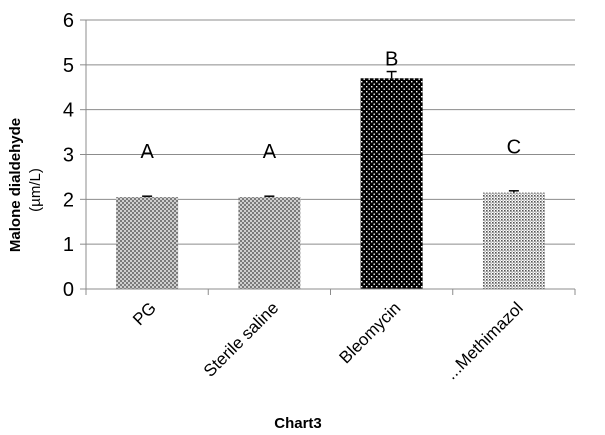  Describe the element at coordinates (68, 290) in the screenshot. I see `y-tick-label: 0` at that location.